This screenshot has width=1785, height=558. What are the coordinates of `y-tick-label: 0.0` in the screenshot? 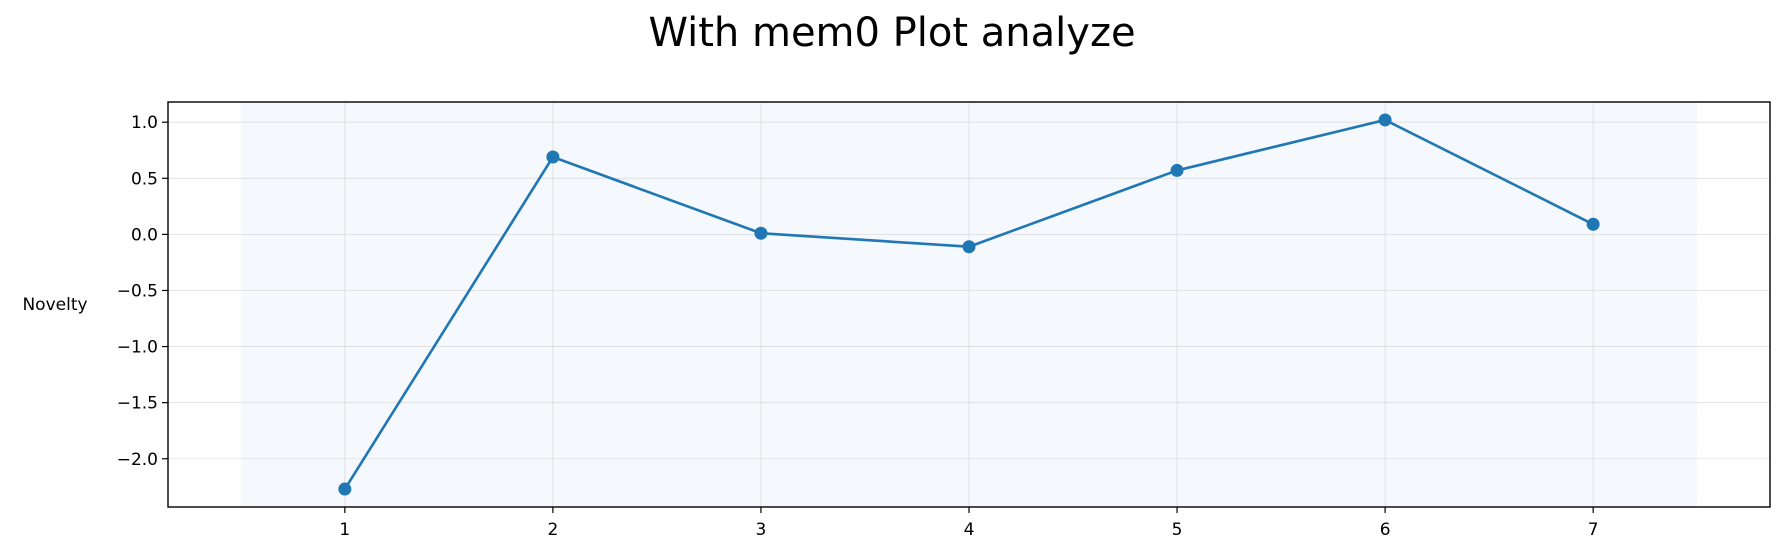 It's located at (144, 235).